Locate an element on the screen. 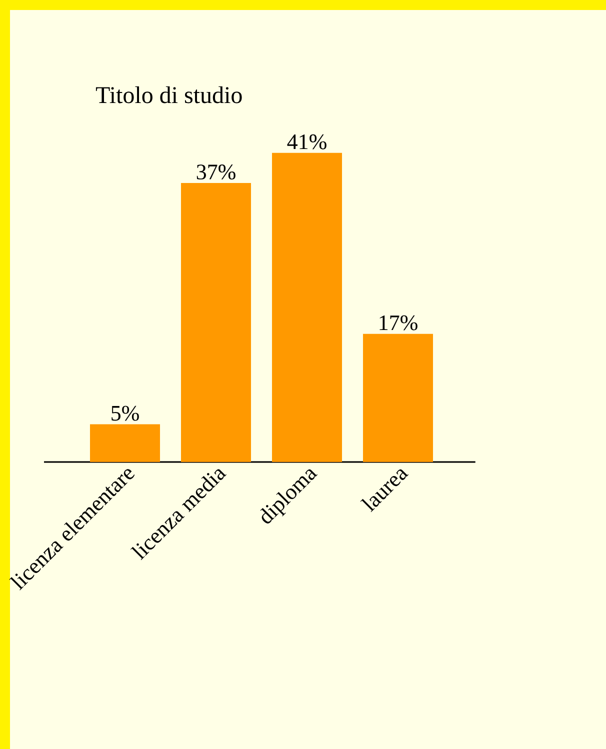 Image resolution: width=606 pixels, height=749 pixels. data-label: 41% is located at coordinates (306, 142).